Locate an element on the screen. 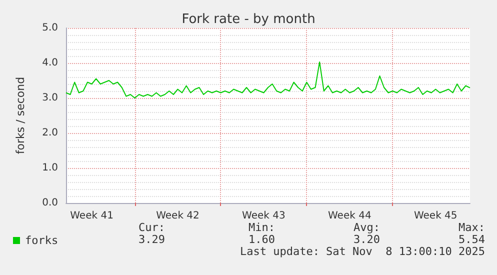  legend-label: forks is located at coordinates (41, 240).